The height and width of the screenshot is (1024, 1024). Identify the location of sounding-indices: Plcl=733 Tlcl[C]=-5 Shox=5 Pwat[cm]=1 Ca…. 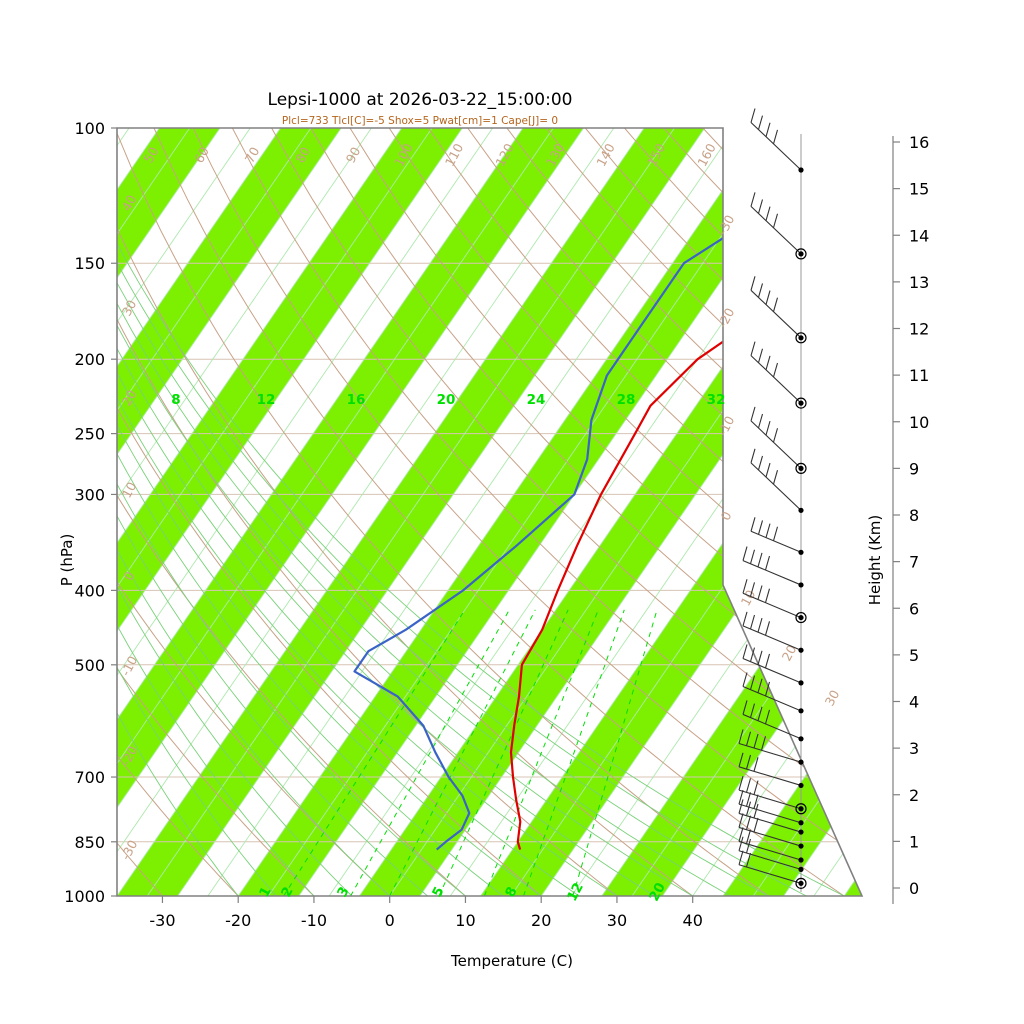
(420, 121).